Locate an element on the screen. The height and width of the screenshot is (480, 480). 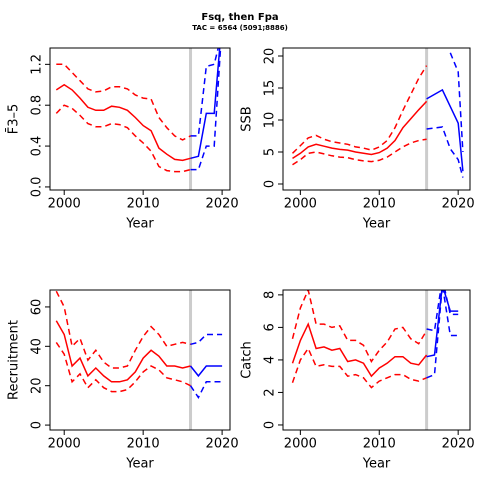
y-tick-label: 10 is located at coordinates (270, 120).